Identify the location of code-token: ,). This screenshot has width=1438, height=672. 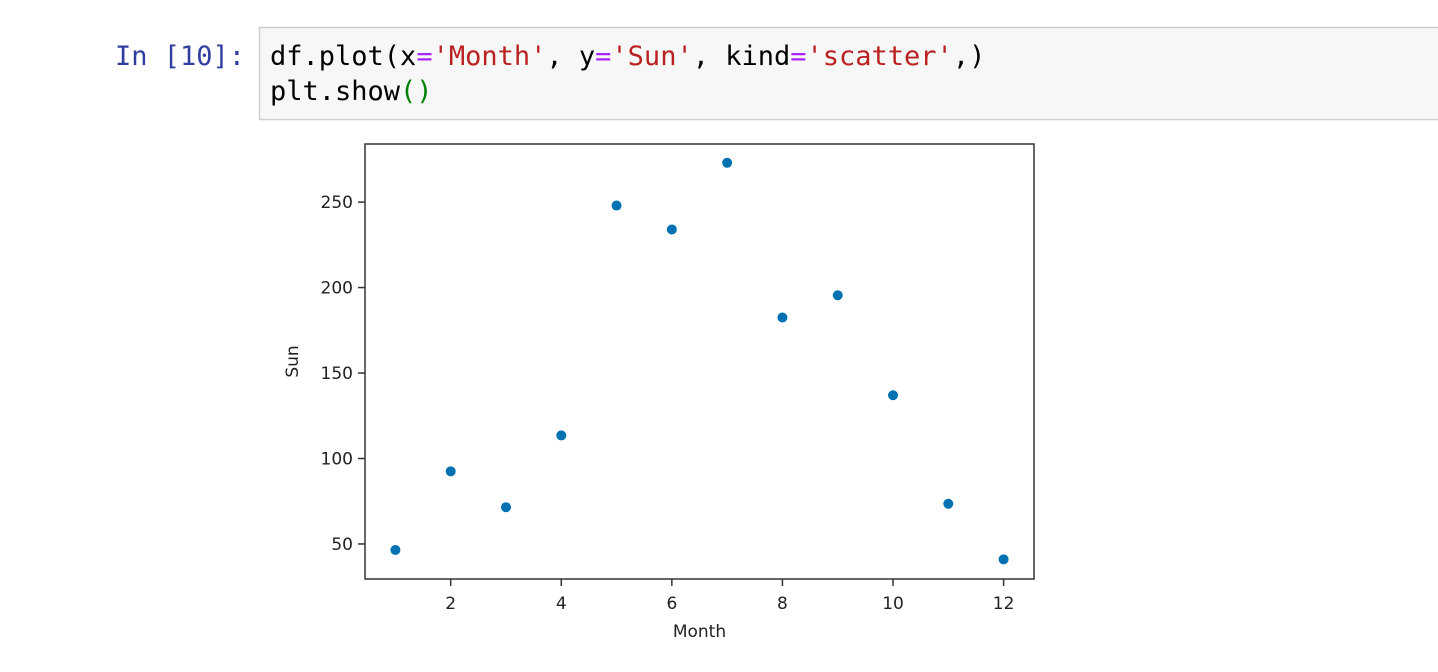
(969, 56).